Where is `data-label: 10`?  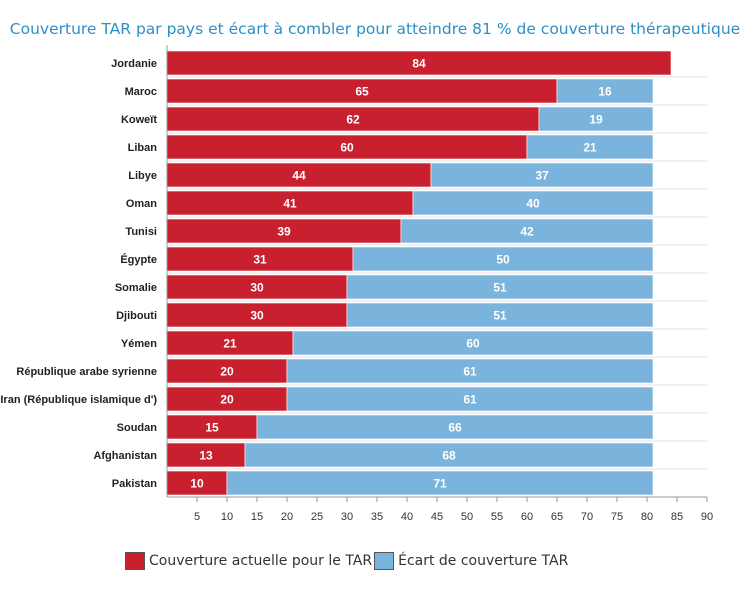 data-label: 10 is located at coordinates (197, 484).